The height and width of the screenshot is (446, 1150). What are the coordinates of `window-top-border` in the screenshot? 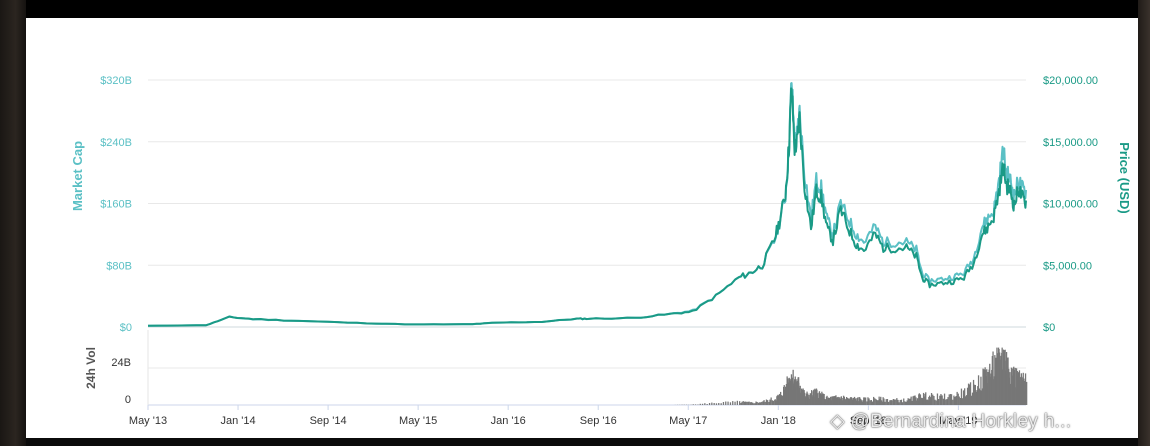 It's located at (575, 9).